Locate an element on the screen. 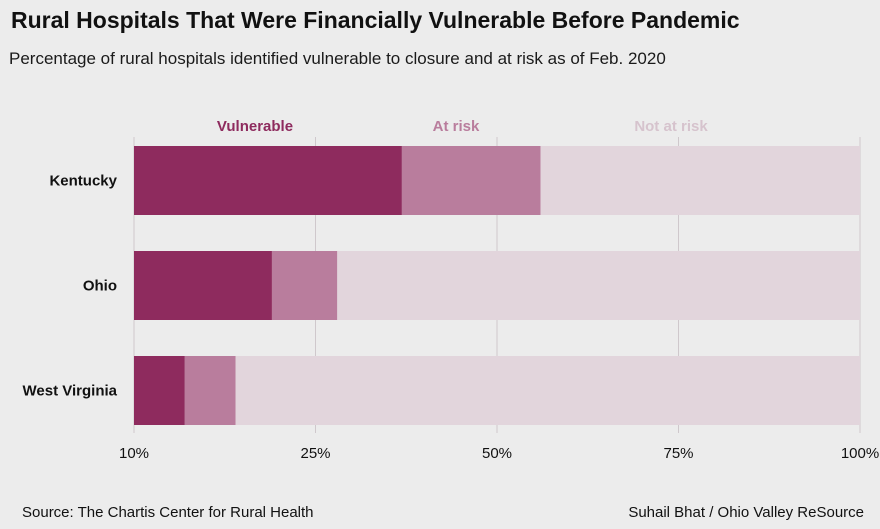 The image size is (880, 529). bar-west-virginia-vulnerable is located at coordinates (159, 390).